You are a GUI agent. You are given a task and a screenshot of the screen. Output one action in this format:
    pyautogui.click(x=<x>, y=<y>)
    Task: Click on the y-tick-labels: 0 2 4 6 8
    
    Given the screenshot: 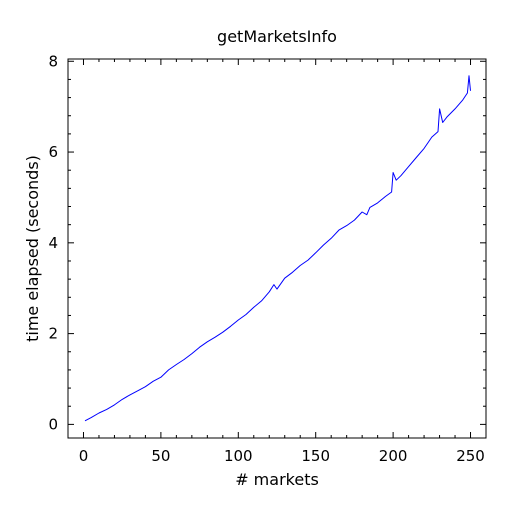 What is the action you would take?
    pyautogui.click(x=53, y=242)
    